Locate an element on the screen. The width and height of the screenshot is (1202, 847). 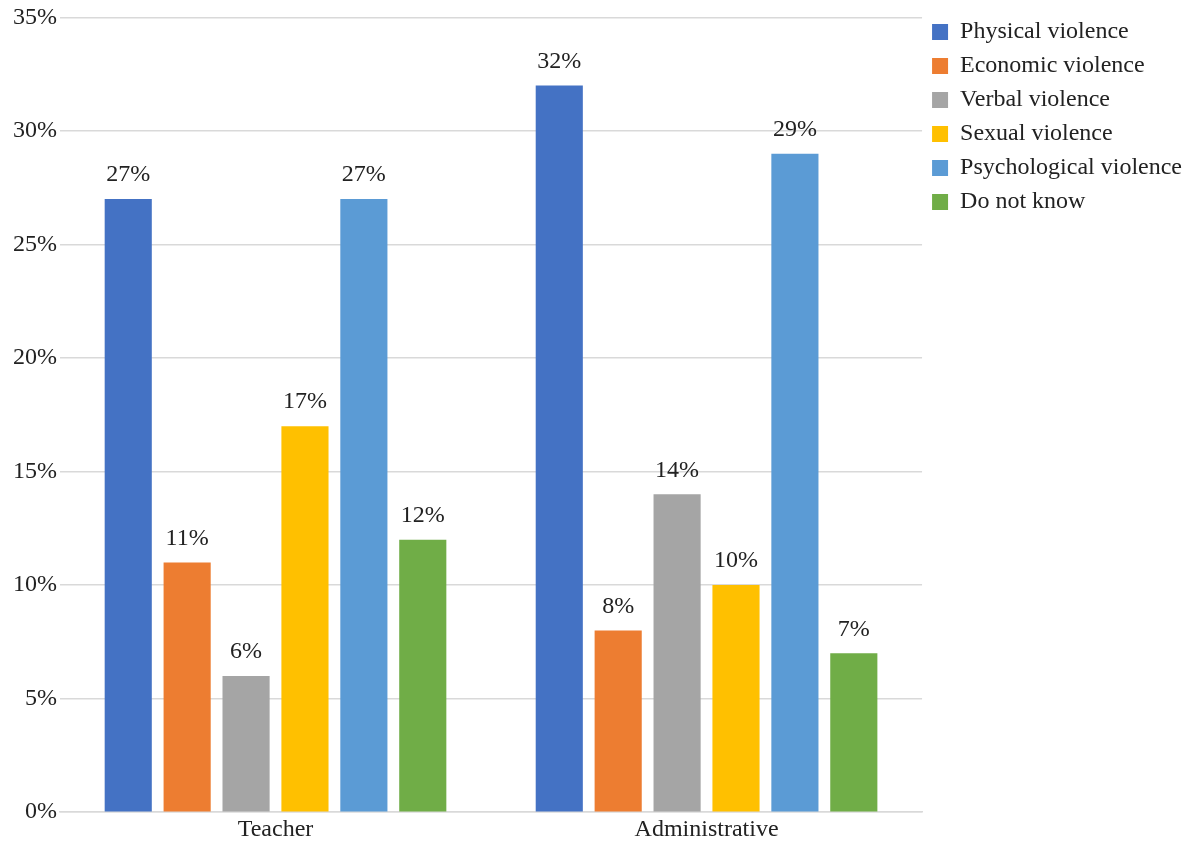
data-label: 8% is located at coordinates (618, 604).